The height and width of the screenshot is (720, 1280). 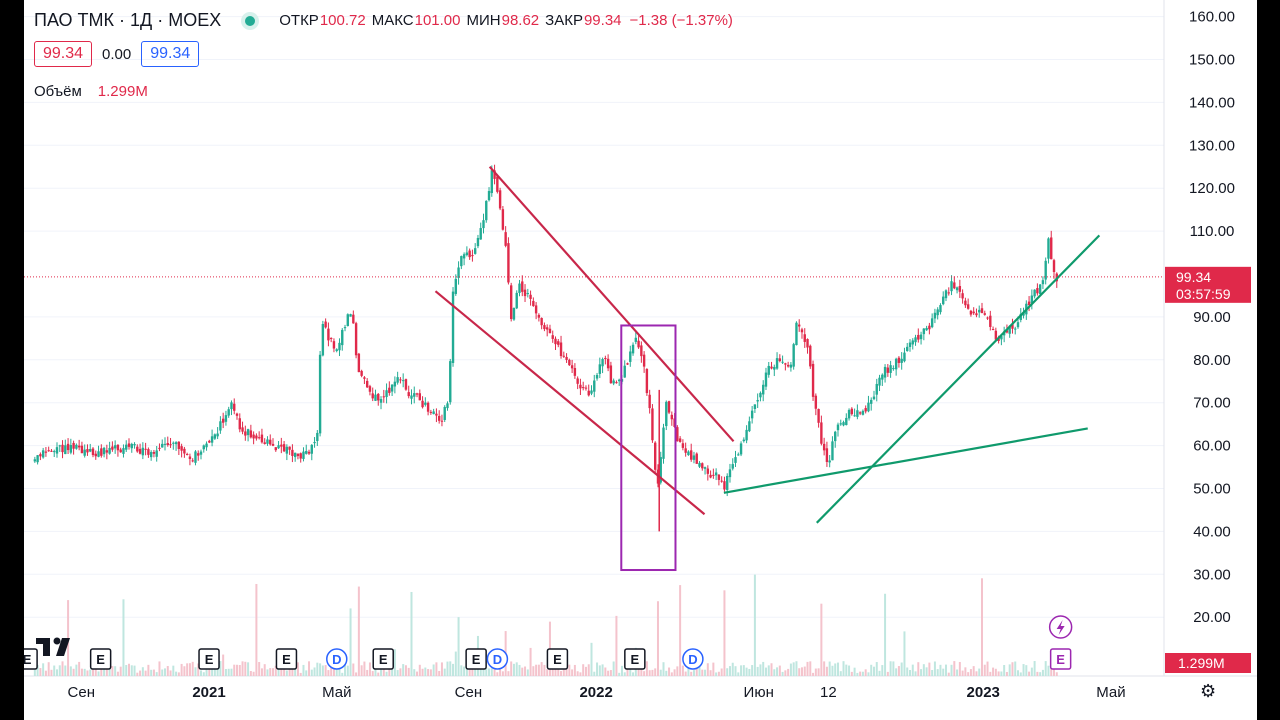 I want to click on high-value: 101.00, so click(x=437, y=20).